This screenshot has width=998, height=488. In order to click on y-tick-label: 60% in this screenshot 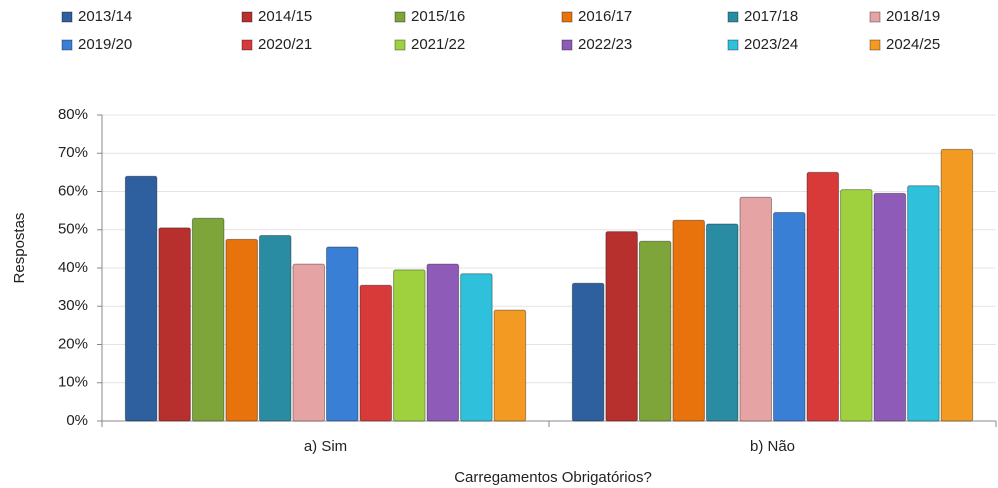, I will do `click(73, 190)`.